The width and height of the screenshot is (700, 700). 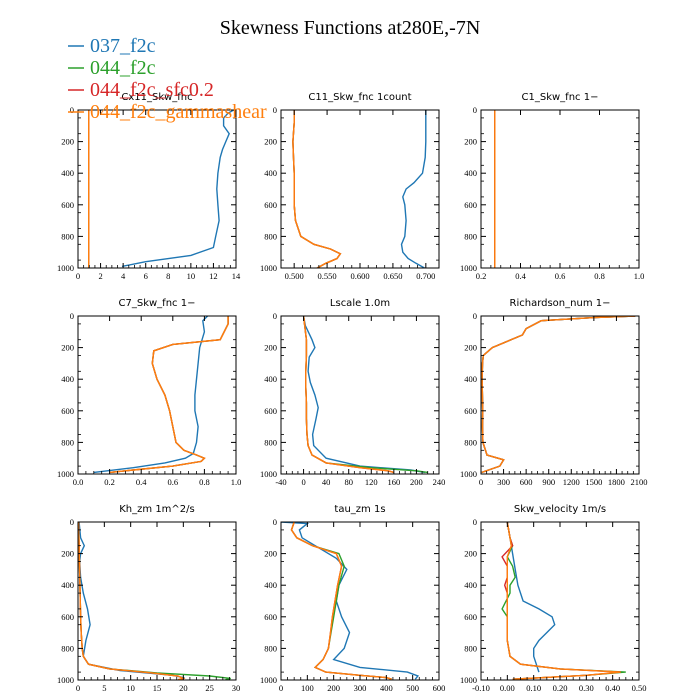 I want to click on subplot-title: Skw_velocity 1m/s, so click(x=560, y=509).